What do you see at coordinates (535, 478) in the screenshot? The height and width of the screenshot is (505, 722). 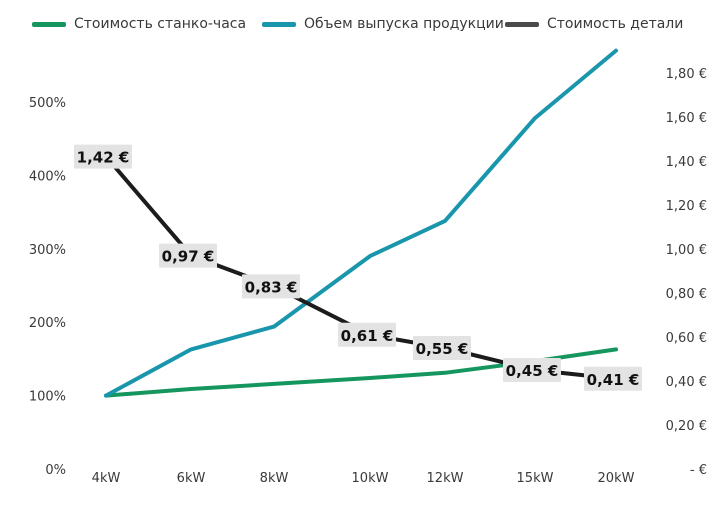 I see `x-tick-label: 15kW` at bounding box center [535, 478].